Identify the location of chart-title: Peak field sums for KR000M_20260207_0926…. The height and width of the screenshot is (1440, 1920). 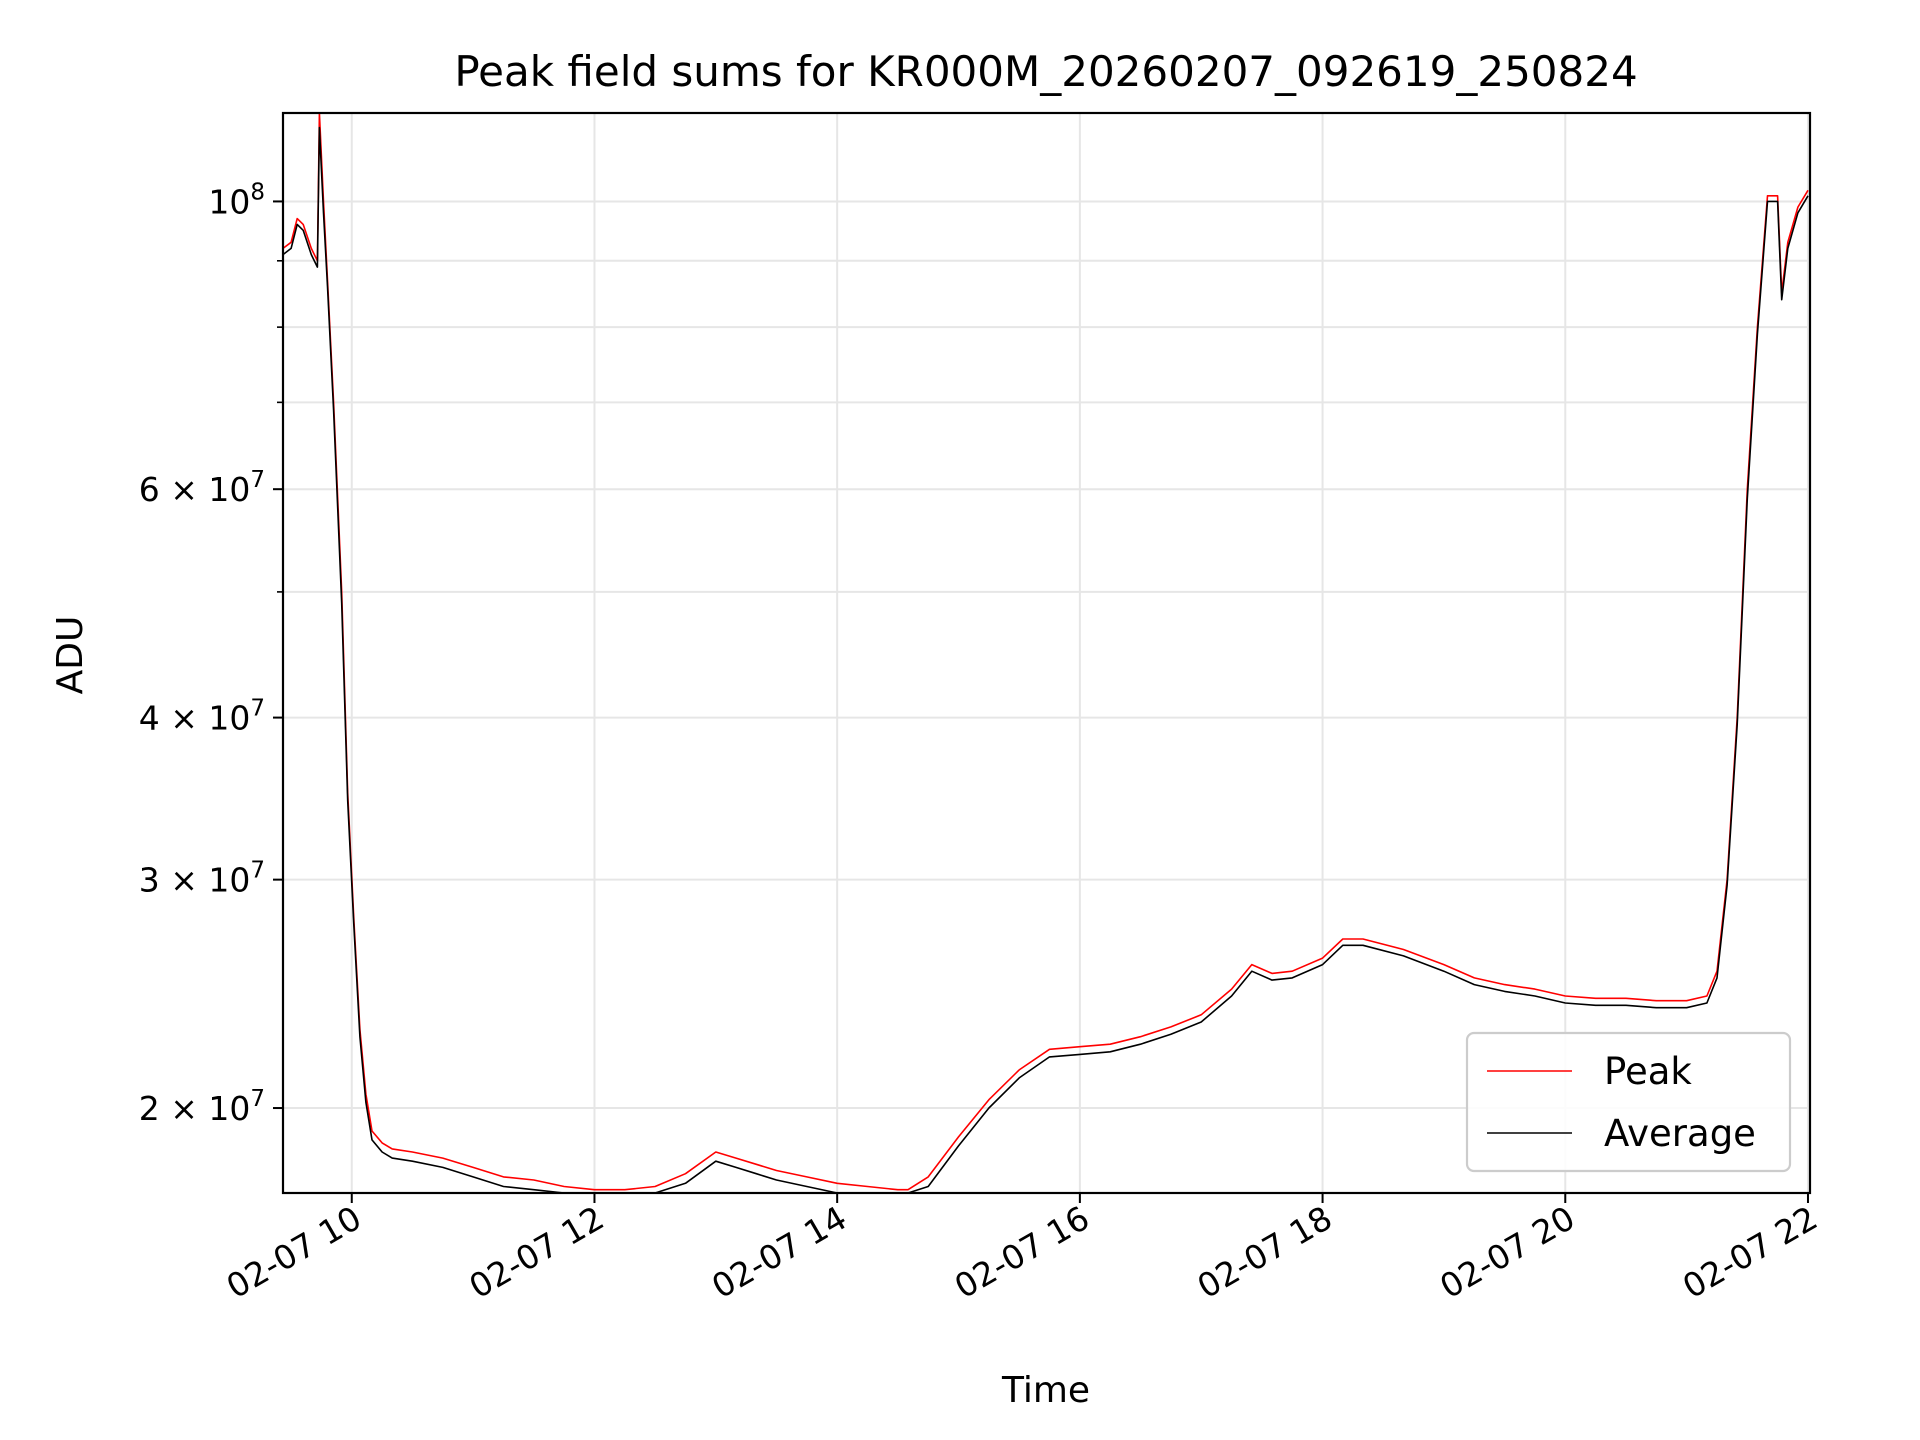
(1045, 71).